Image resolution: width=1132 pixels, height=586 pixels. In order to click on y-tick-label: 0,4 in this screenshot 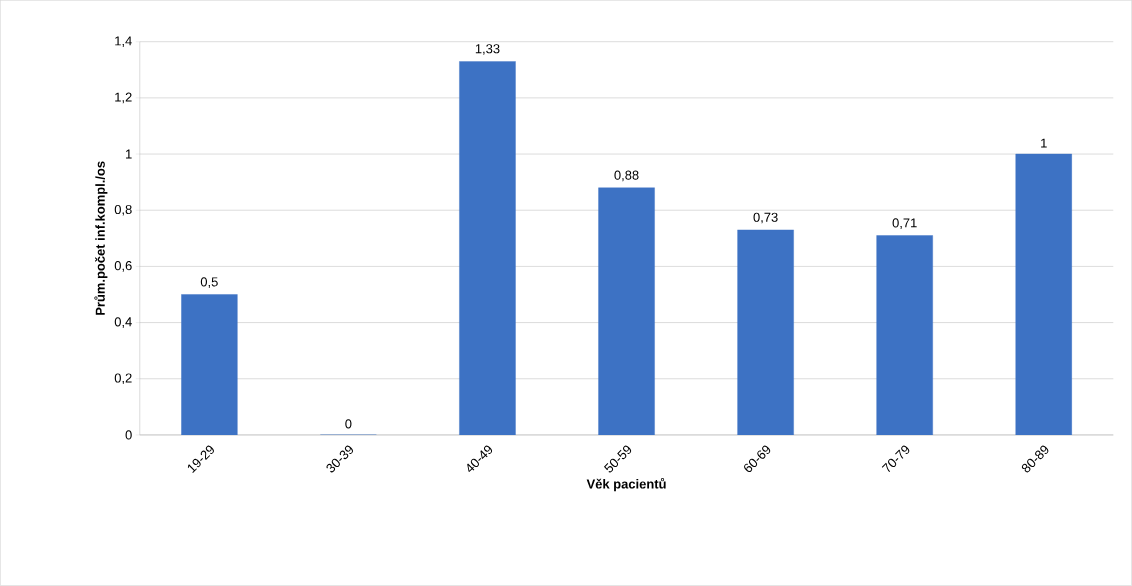, I will do `click(123, 323)`.